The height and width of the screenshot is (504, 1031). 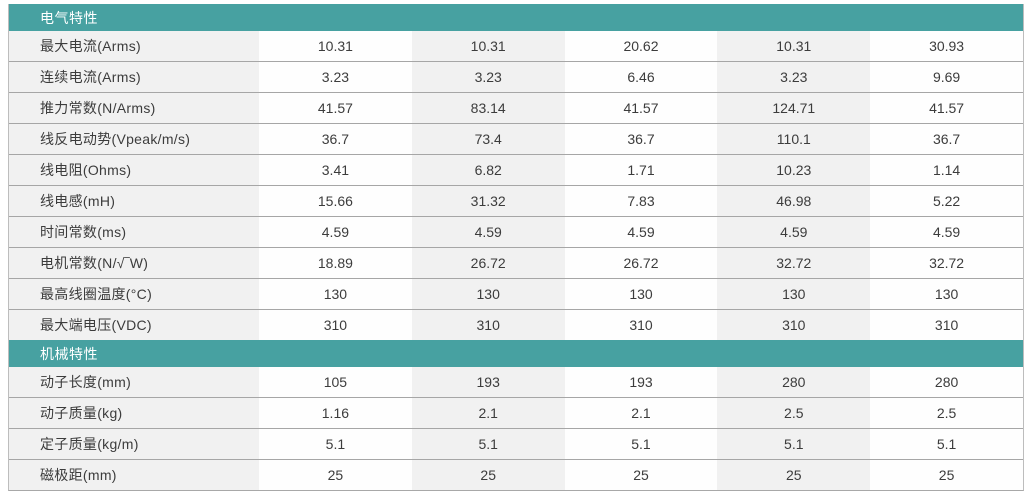 I want to click on cell-value: 1.71, so click(x=641, y=170).